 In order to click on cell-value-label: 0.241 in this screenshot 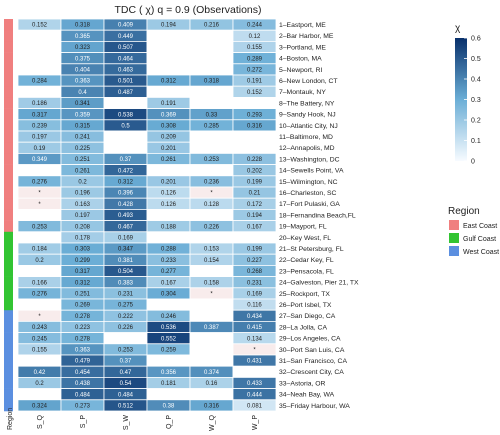, I will do `click(83, 138)`.